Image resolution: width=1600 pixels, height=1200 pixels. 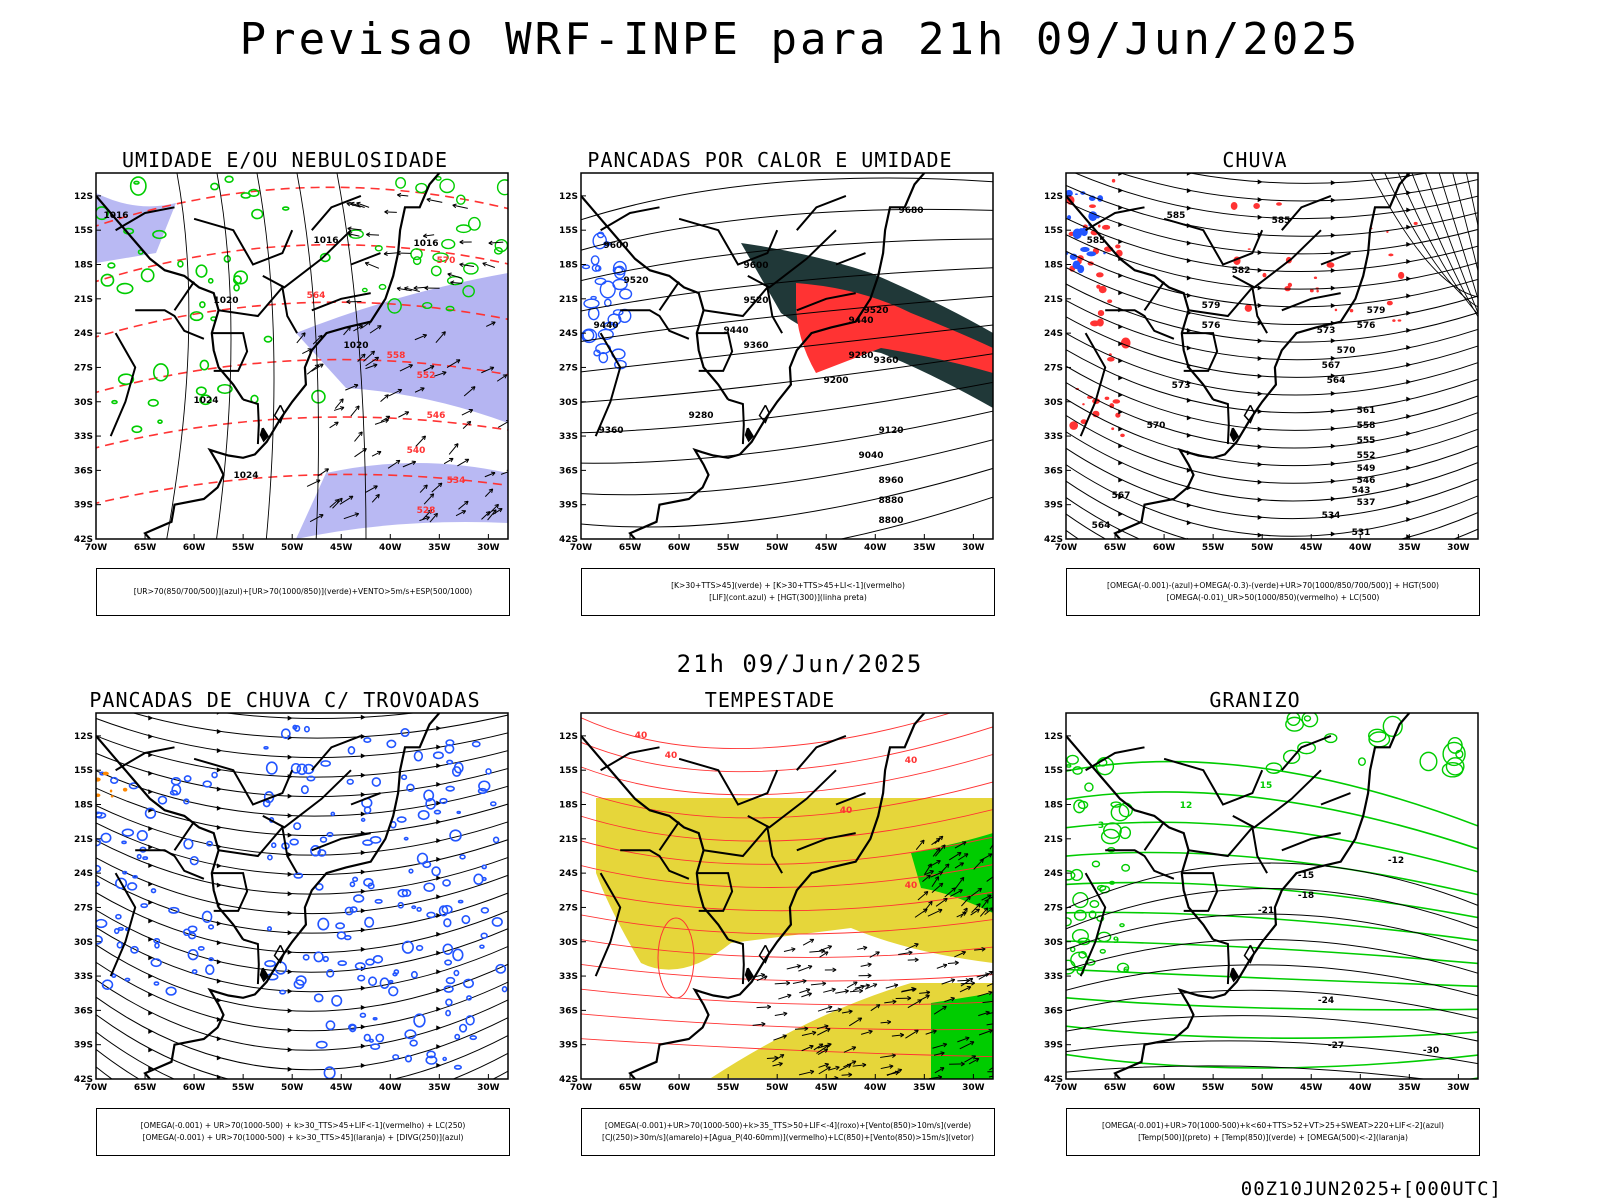 I want to click on contour-label: 9120, so click(x=890, y=431).